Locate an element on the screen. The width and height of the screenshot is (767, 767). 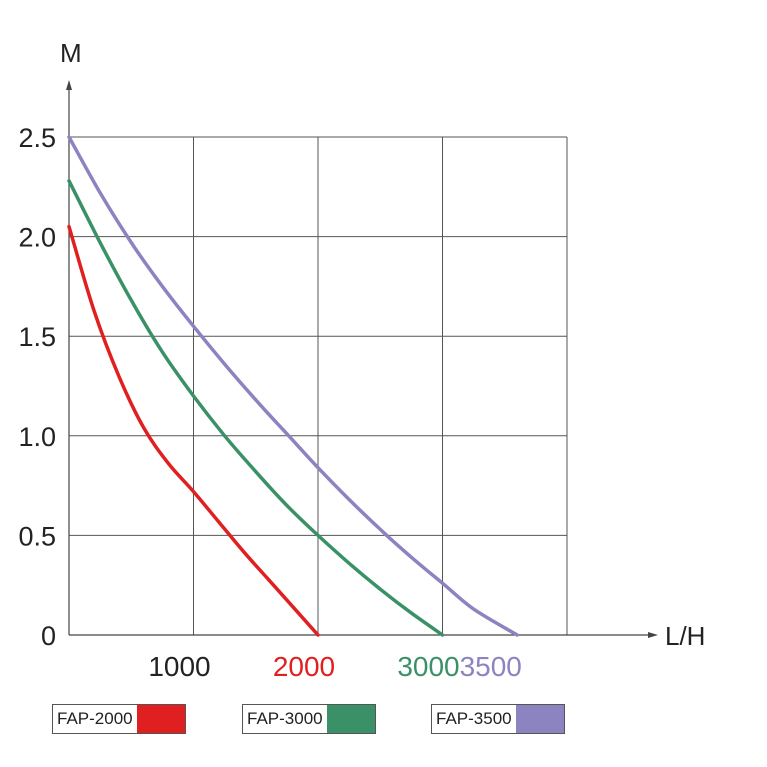
y-tick-label: 2.5 is located at coordinates (37, 138).